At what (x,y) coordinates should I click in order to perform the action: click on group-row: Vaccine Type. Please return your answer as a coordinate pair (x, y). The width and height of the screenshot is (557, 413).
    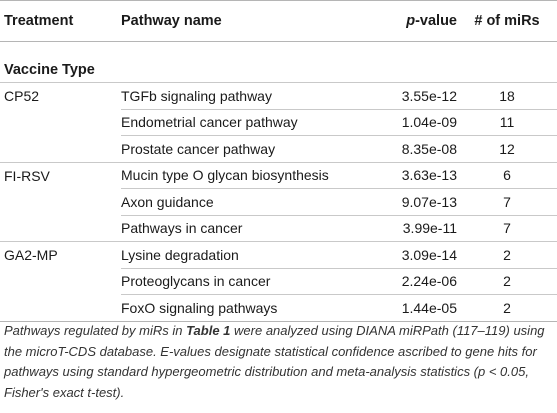
    Looking at the image, I should click on (278, 62).